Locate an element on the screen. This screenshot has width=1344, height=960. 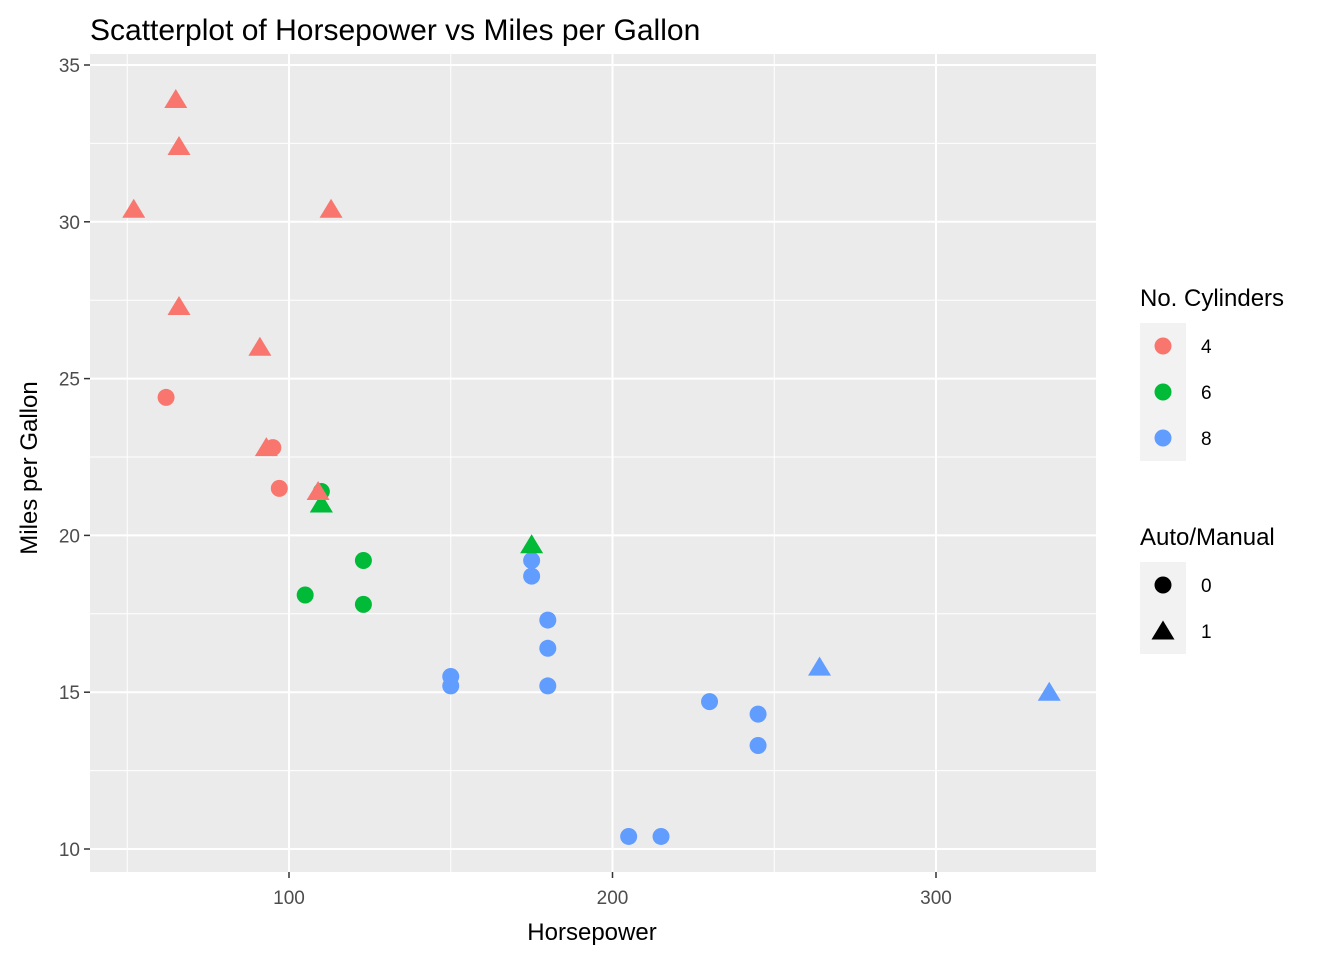
x-tick-label: 200 is located at coordinates (613, 898).